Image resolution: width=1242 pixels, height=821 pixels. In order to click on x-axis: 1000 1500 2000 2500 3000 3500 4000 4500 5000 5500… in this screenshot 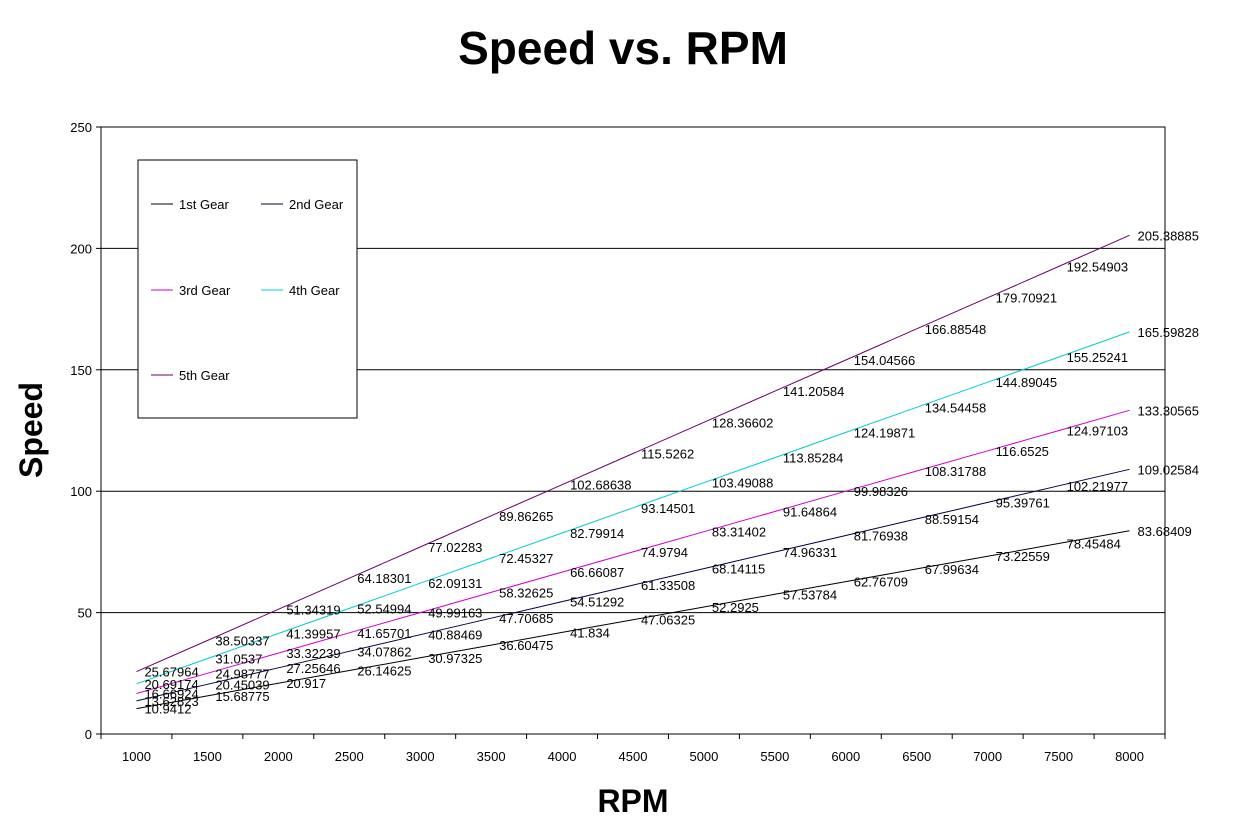, I will do `click(633, 749)`.